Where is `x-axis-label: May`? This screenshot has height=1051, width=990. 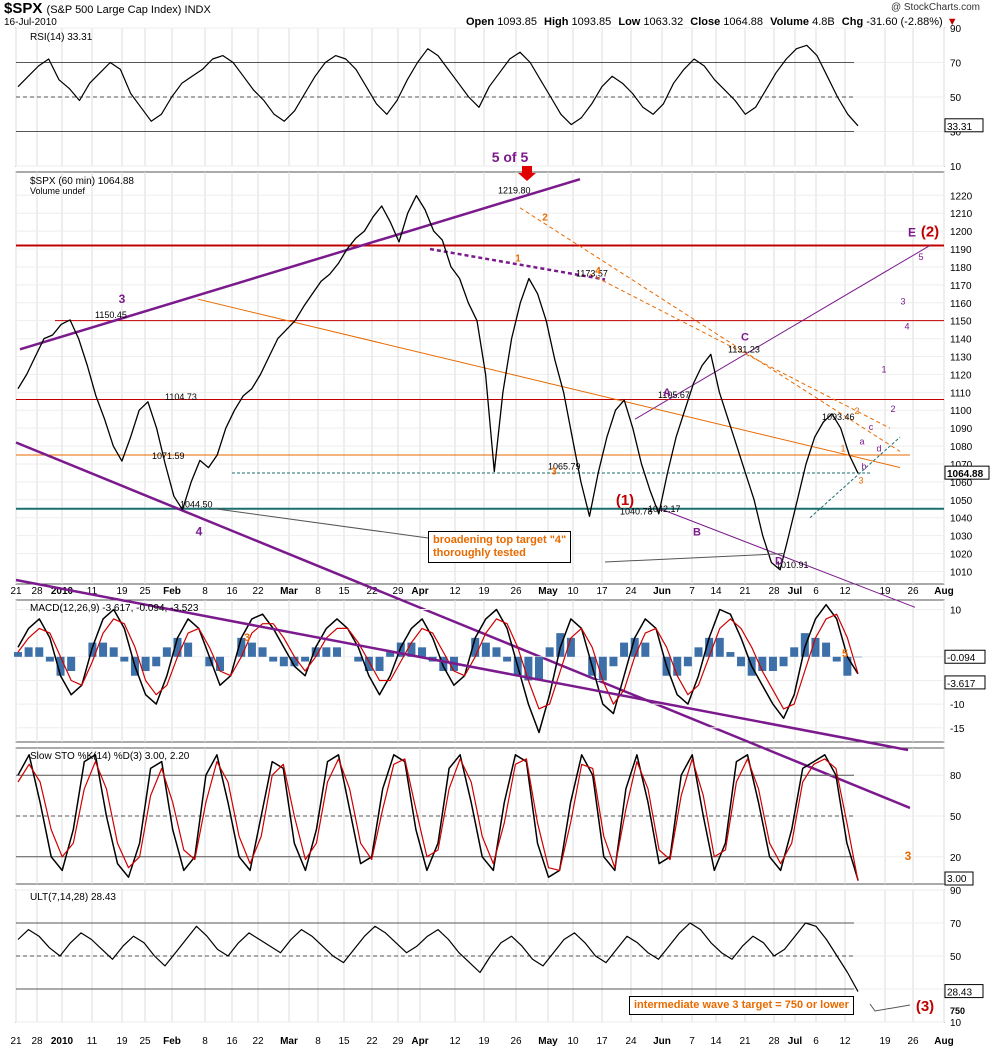 x-axis-label: May is located at coordinates (548, 1041).